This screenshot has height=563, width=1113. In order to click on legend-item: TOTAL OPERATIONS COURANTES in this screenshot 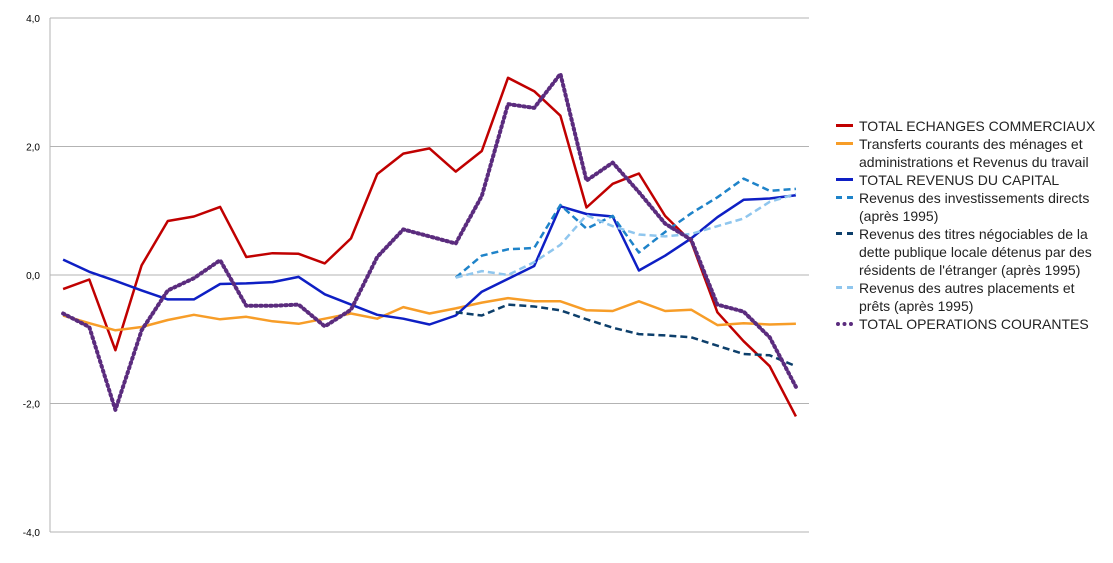, I will do `click(971, 324)`.